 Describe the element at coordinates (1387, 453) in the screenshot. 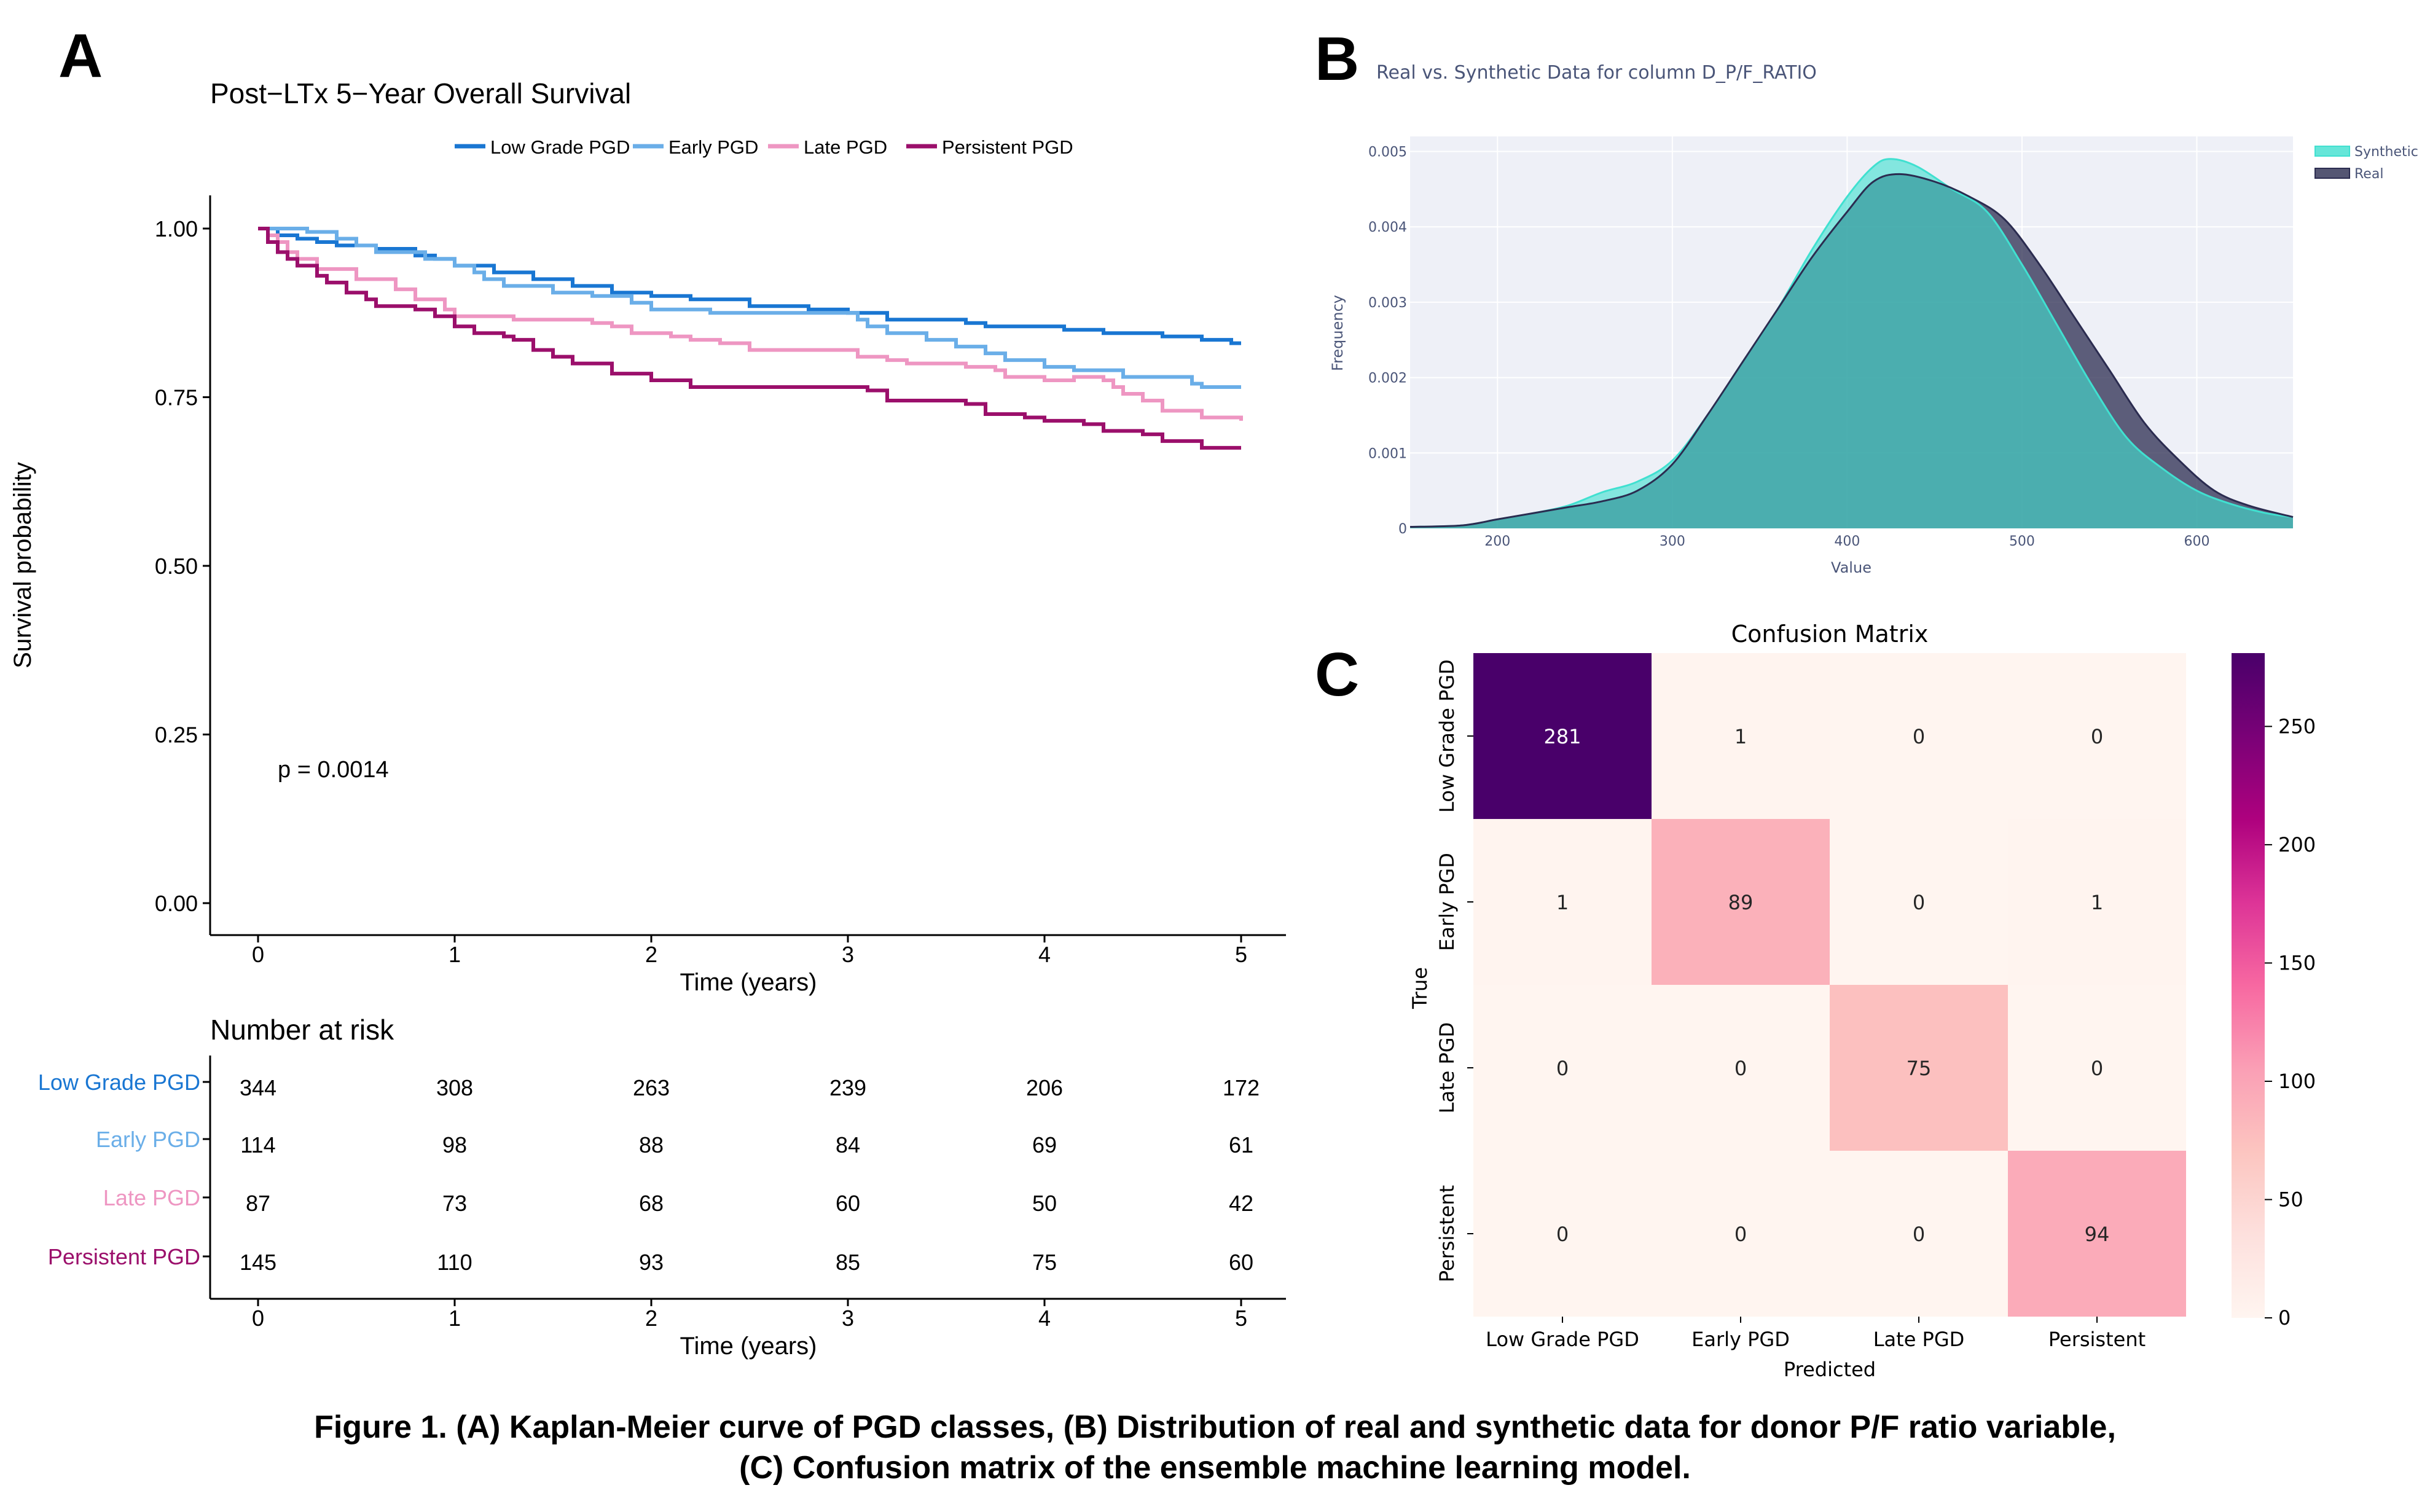

I see `density-y-tick-label: 0.001` at that location.